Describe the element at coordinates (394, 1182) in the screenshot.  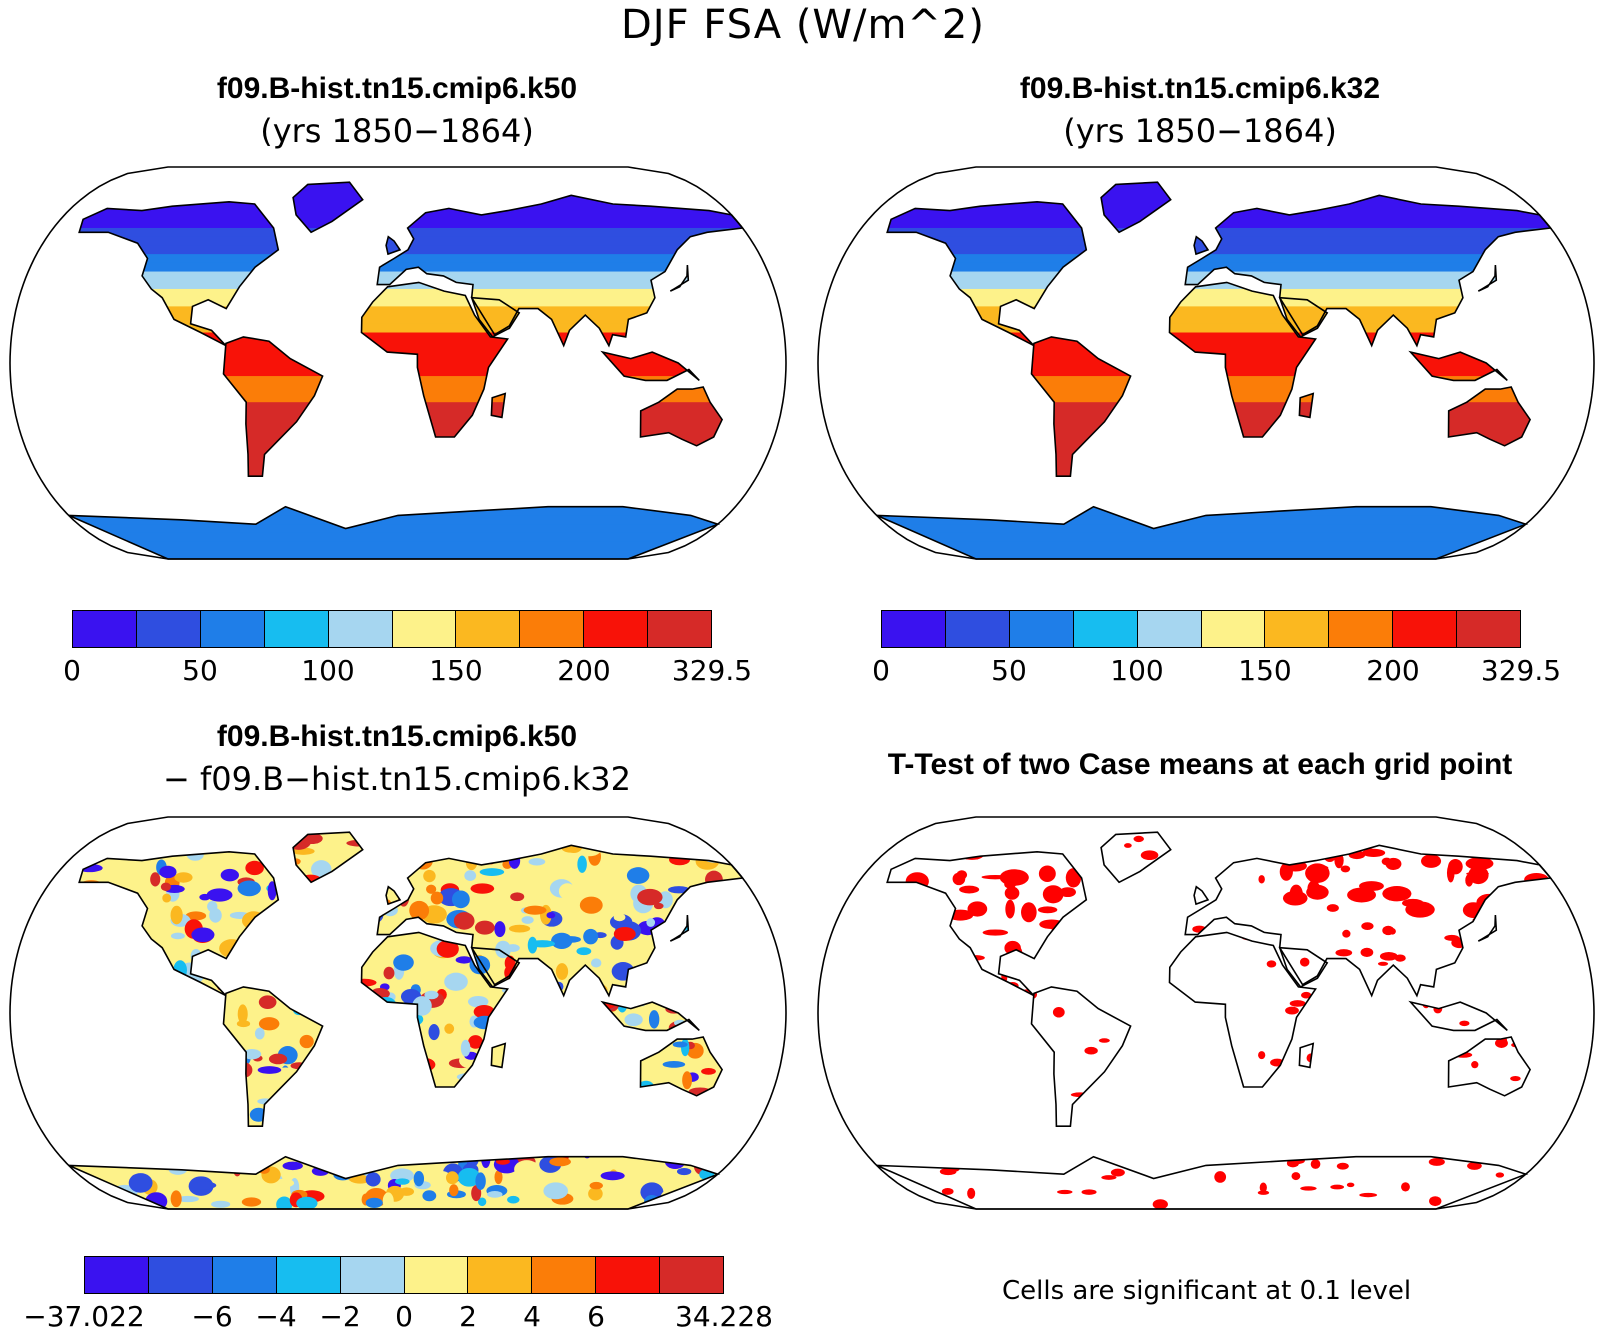
I see `coastline-antarctica` at that location.